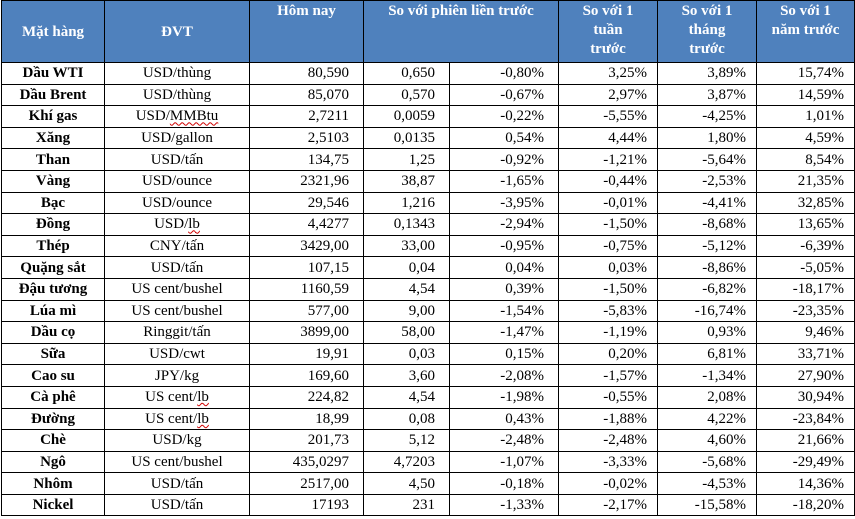 This screenshot has height=519, width=855. I want to click on header-vs-week: So với 1 tuần trước, so click(608, 31).